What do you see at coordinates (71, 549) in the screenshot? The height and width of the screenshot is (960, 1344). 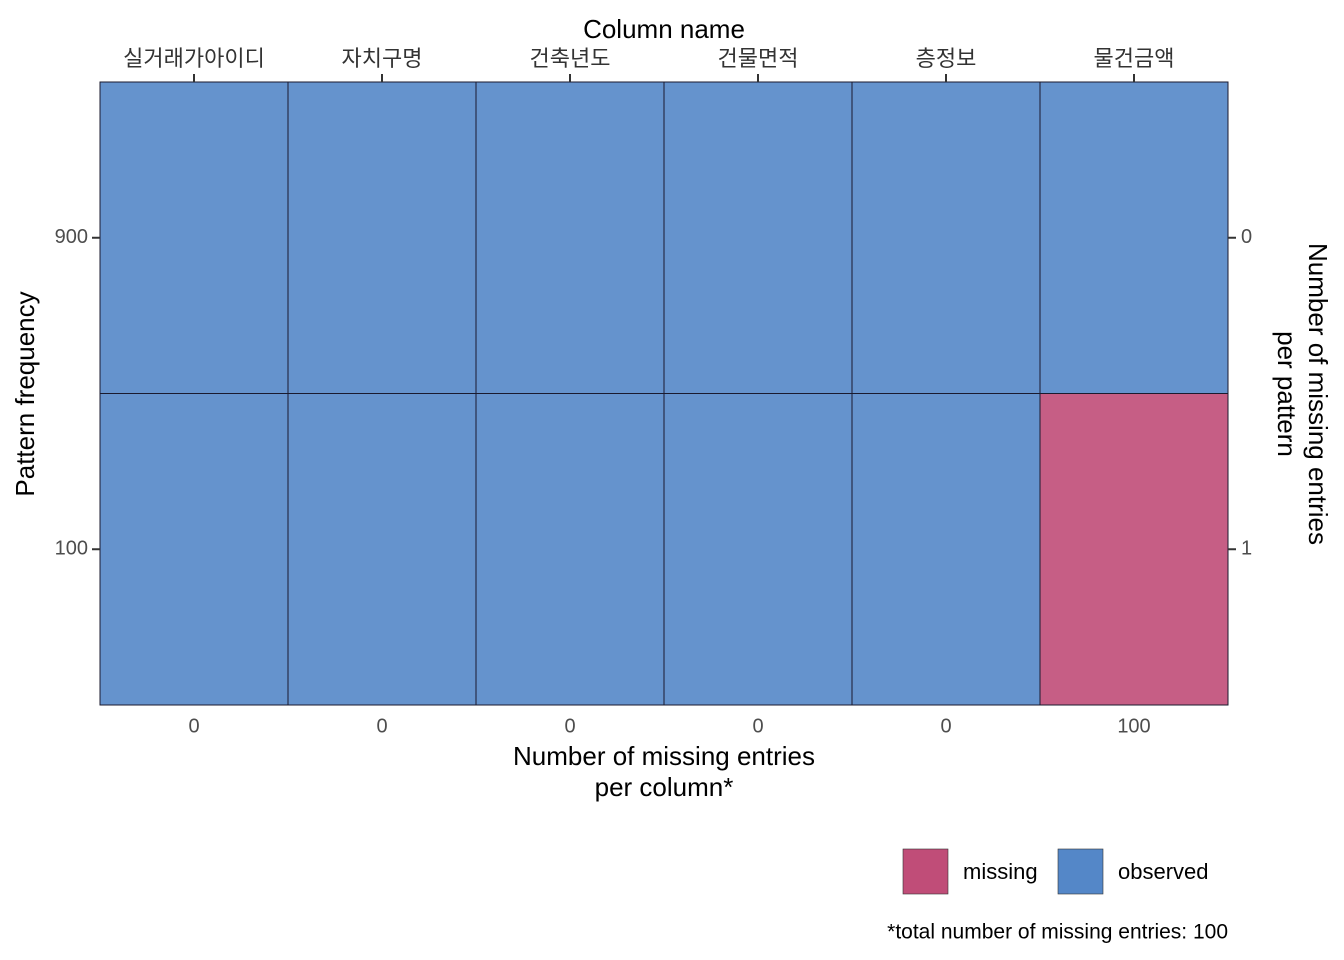 I see `y-tick-label: 100` at bounding box center [71, 549].